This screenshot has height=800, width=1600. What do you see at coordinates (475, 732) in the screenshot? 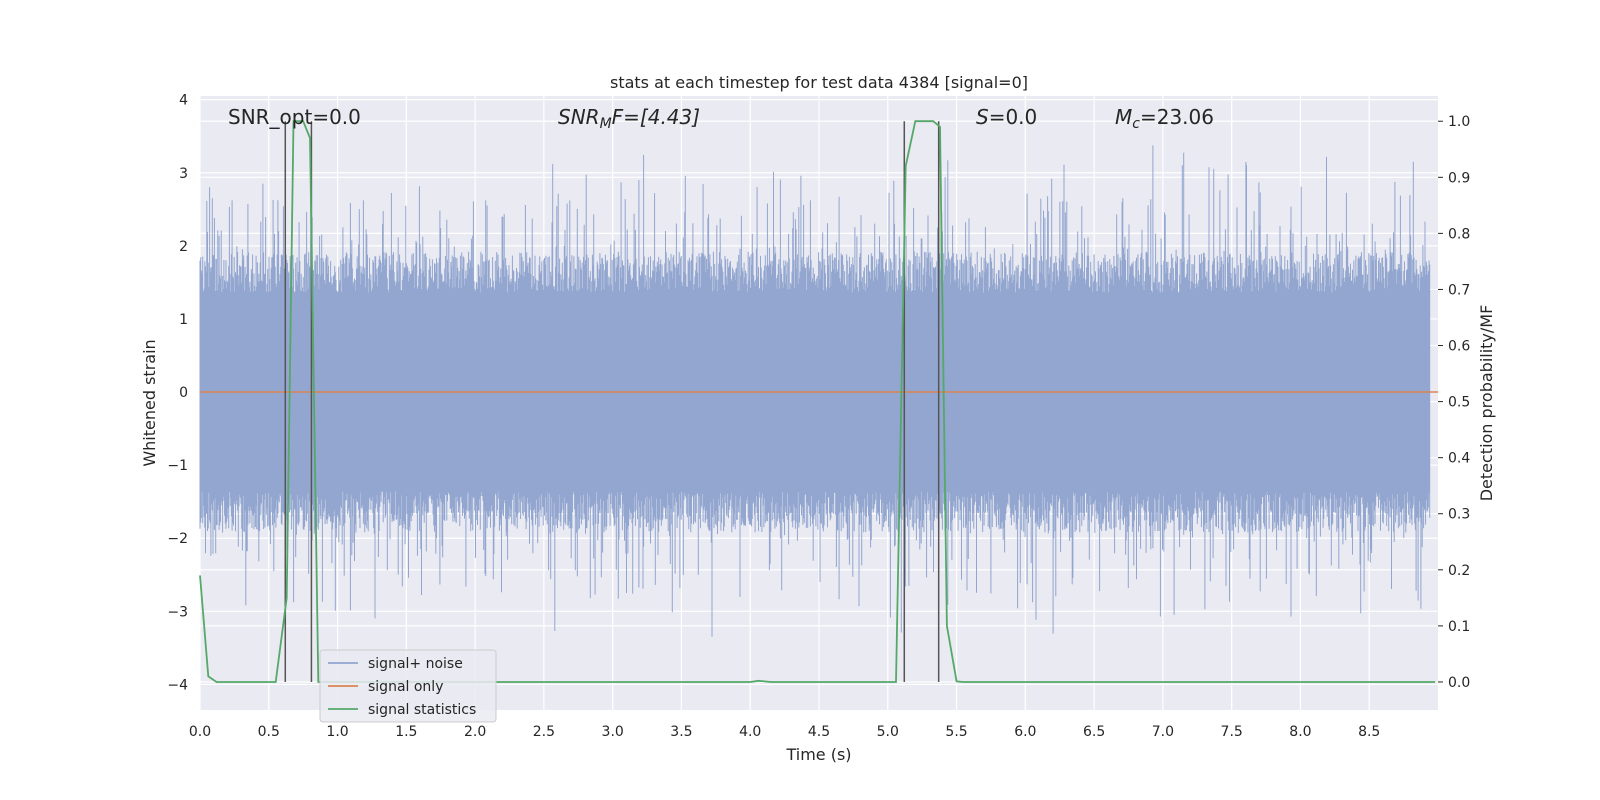
I see `x-tick-label: 2.0` at bounding box center [475, 732].